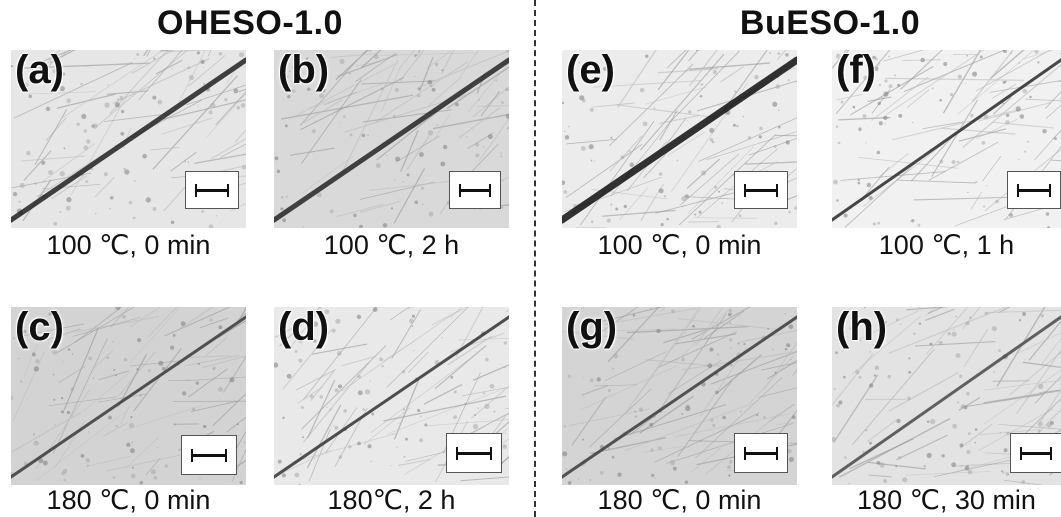  What do you see at coordinates (830, 23) in the screenshot?
I see `group-title-bueso: BuESO-1.0` at bounding box center [830, 23].